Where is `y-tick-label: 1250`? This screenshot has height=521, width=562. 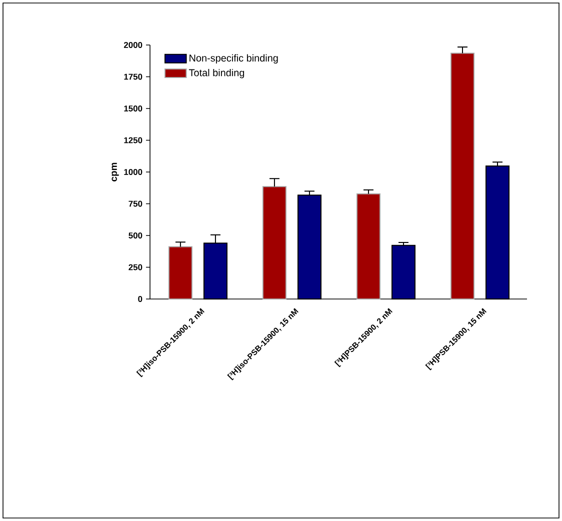
y-tick-label: 1250 is located at coordinates (133, 140).